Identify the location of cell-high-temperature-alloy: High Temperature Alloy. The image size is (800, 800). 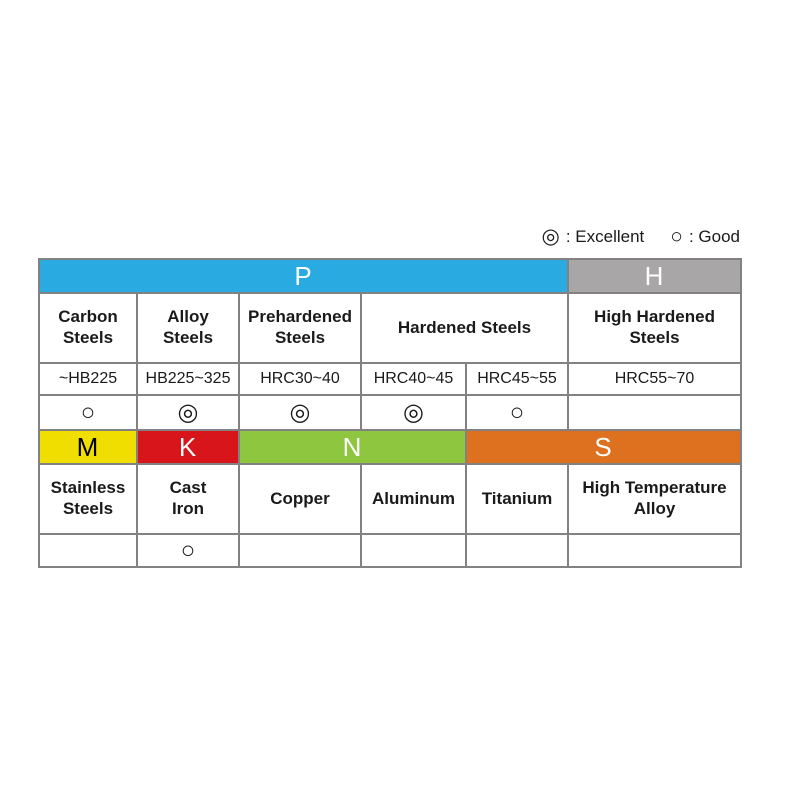
(654, 499).